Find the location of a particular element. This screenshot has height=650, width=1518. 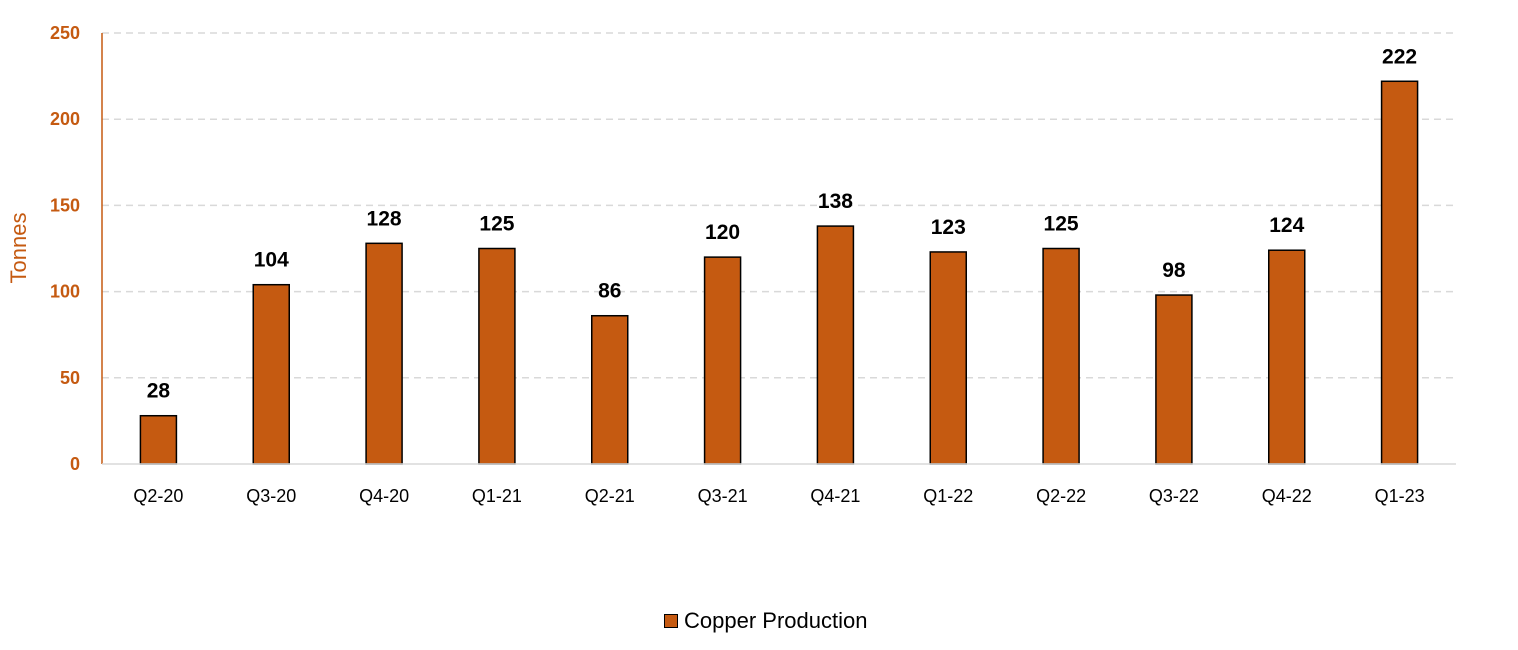

data-label: 124 is located at coordinates (1286, 225).